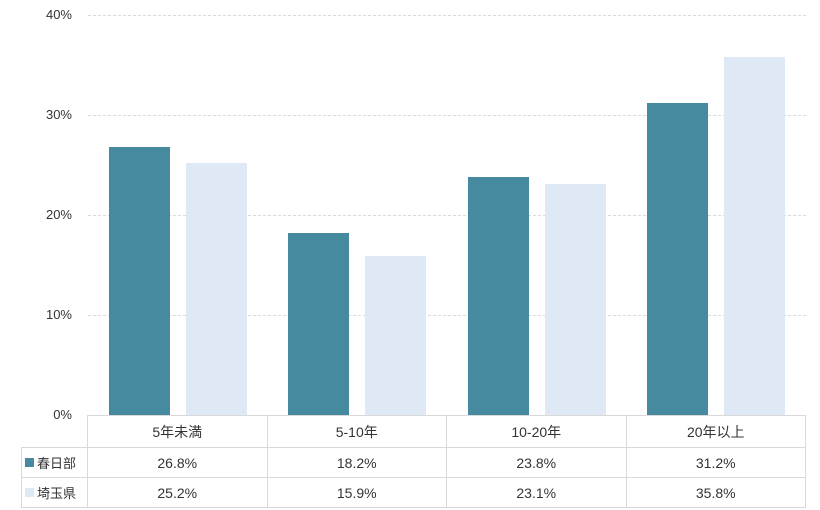  What do you see at coordinates (58, 14) in the screenshot?
I see `y-axis-tick-label: 40%` at bounding box center [58, 14].